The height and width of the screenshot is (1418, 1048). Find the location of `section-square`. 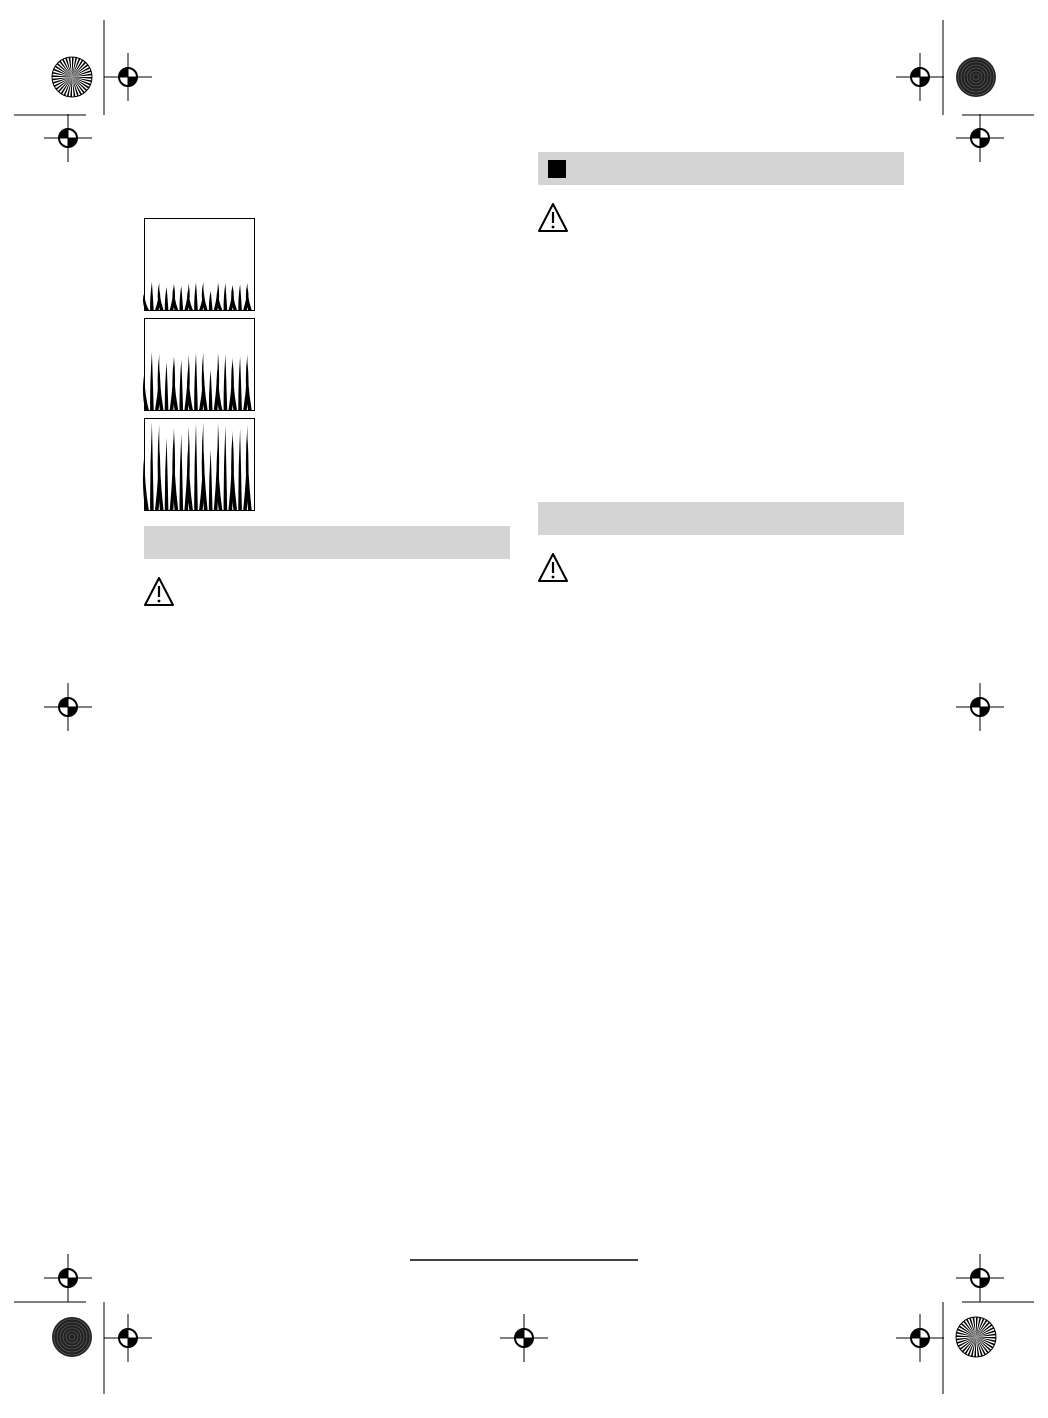

section-square is located at coordinates (557, 169).